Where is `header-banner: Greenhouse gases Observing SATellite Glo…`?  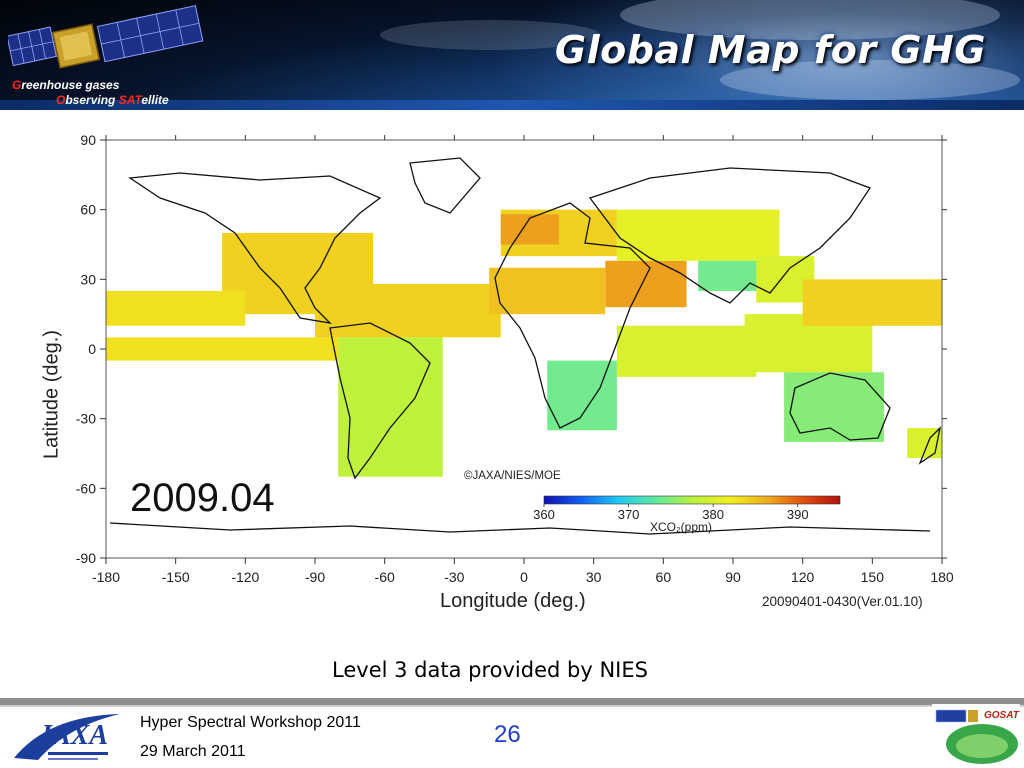 header-banner: Greenhouse gases Observing SATellite Glo… is located at coordinates (512, 55).